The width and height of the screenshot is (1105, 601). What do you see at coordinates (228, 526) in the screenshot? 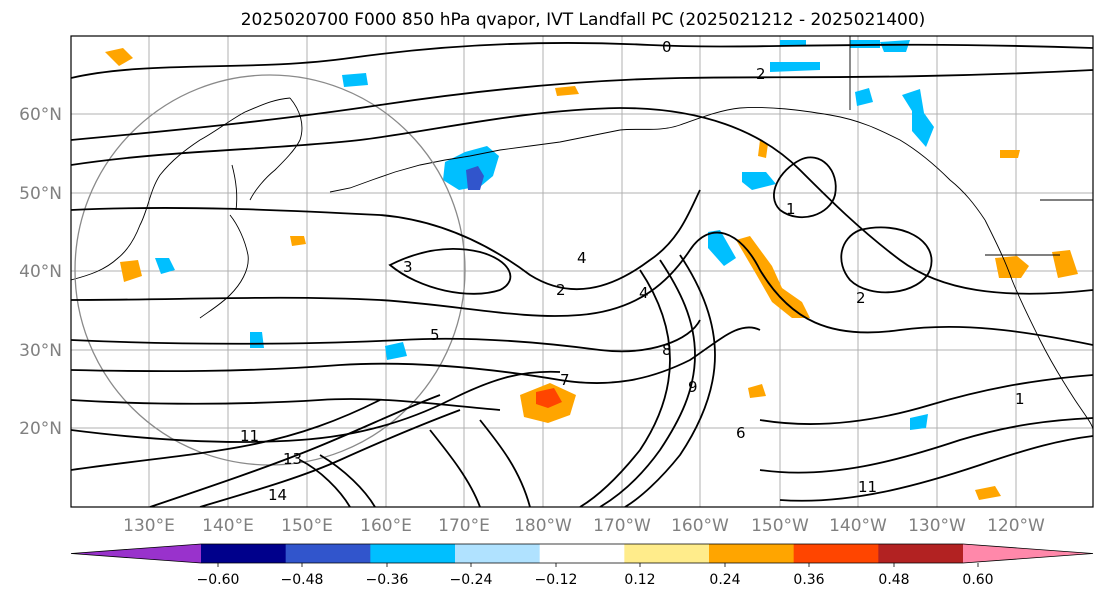
I see `longitude-label: 140°E` at bounding box center [228, 526].